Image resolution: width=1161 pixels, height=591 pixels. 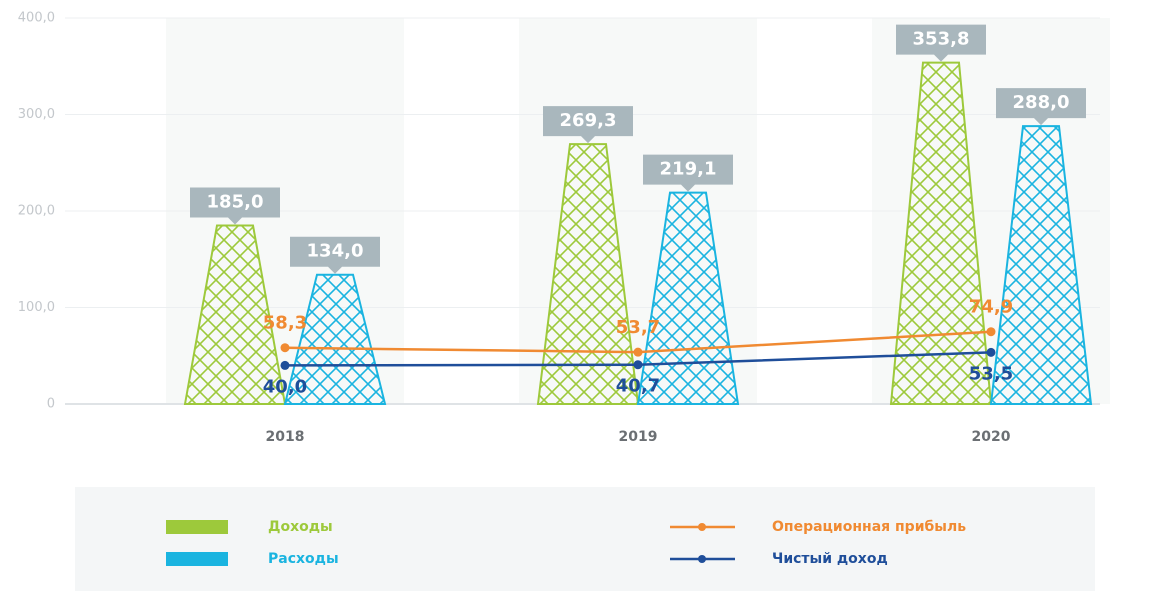 I want to click on value-label: 288,0, so click(x=1041, y=102).